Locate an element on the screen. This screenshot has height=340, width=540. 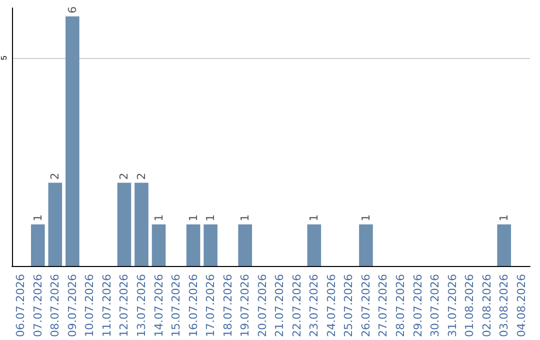
x-tick-label: 19.07.2026 is located at coordinates (245, 306).